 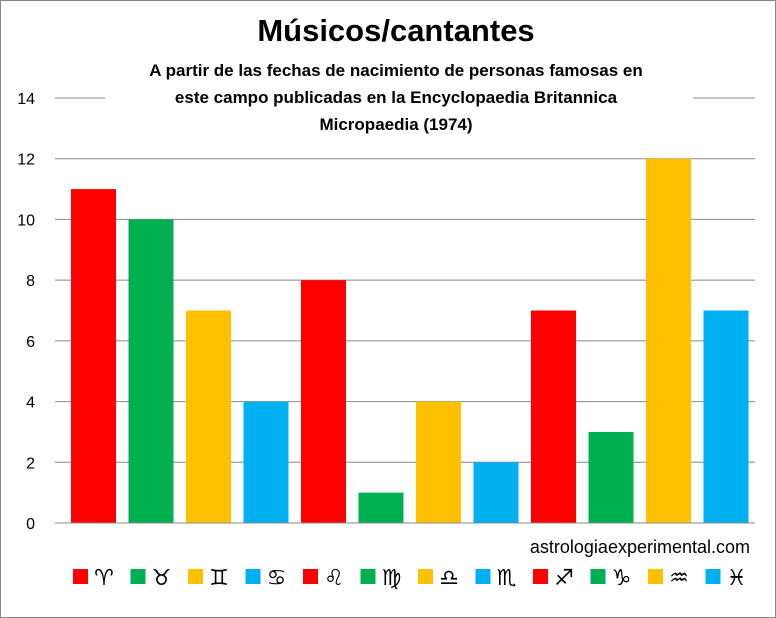 I want to click on subtitle-background, so click(x=399, y=94).